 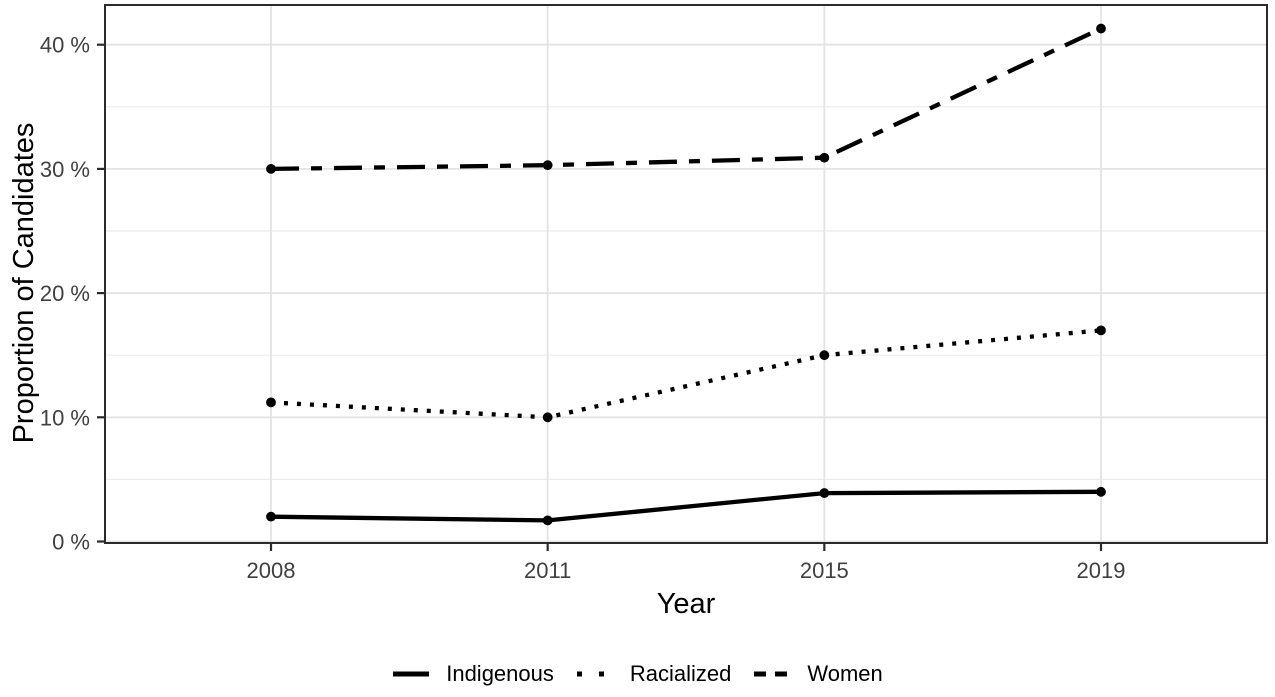 What do you see at coordinates (411, 674) in the screenshot?
I see `legend-swatch-solid` at bounding box center [411, 674].